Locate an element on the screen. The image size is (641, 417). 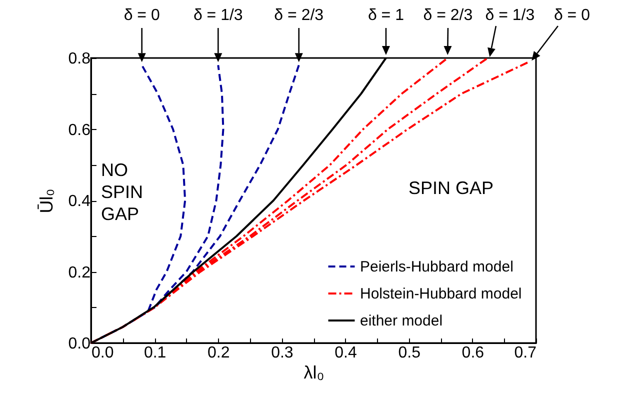
legend-label: Holstein-Hubbard model is located at coordinates (441, 294).